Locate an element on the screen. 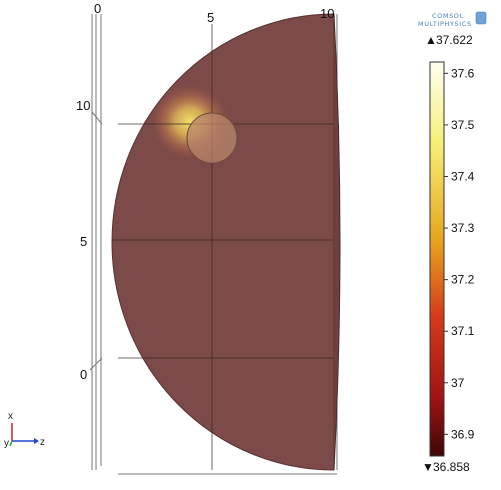 This screenshot has width=501, height=490. triad-z-label: z is located at coordinates (42, 442).